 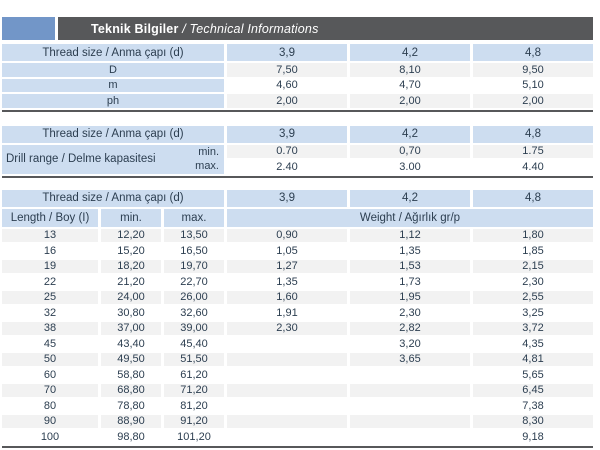 I want to click on min-cell: 18,20, so click(x=131, y=266).